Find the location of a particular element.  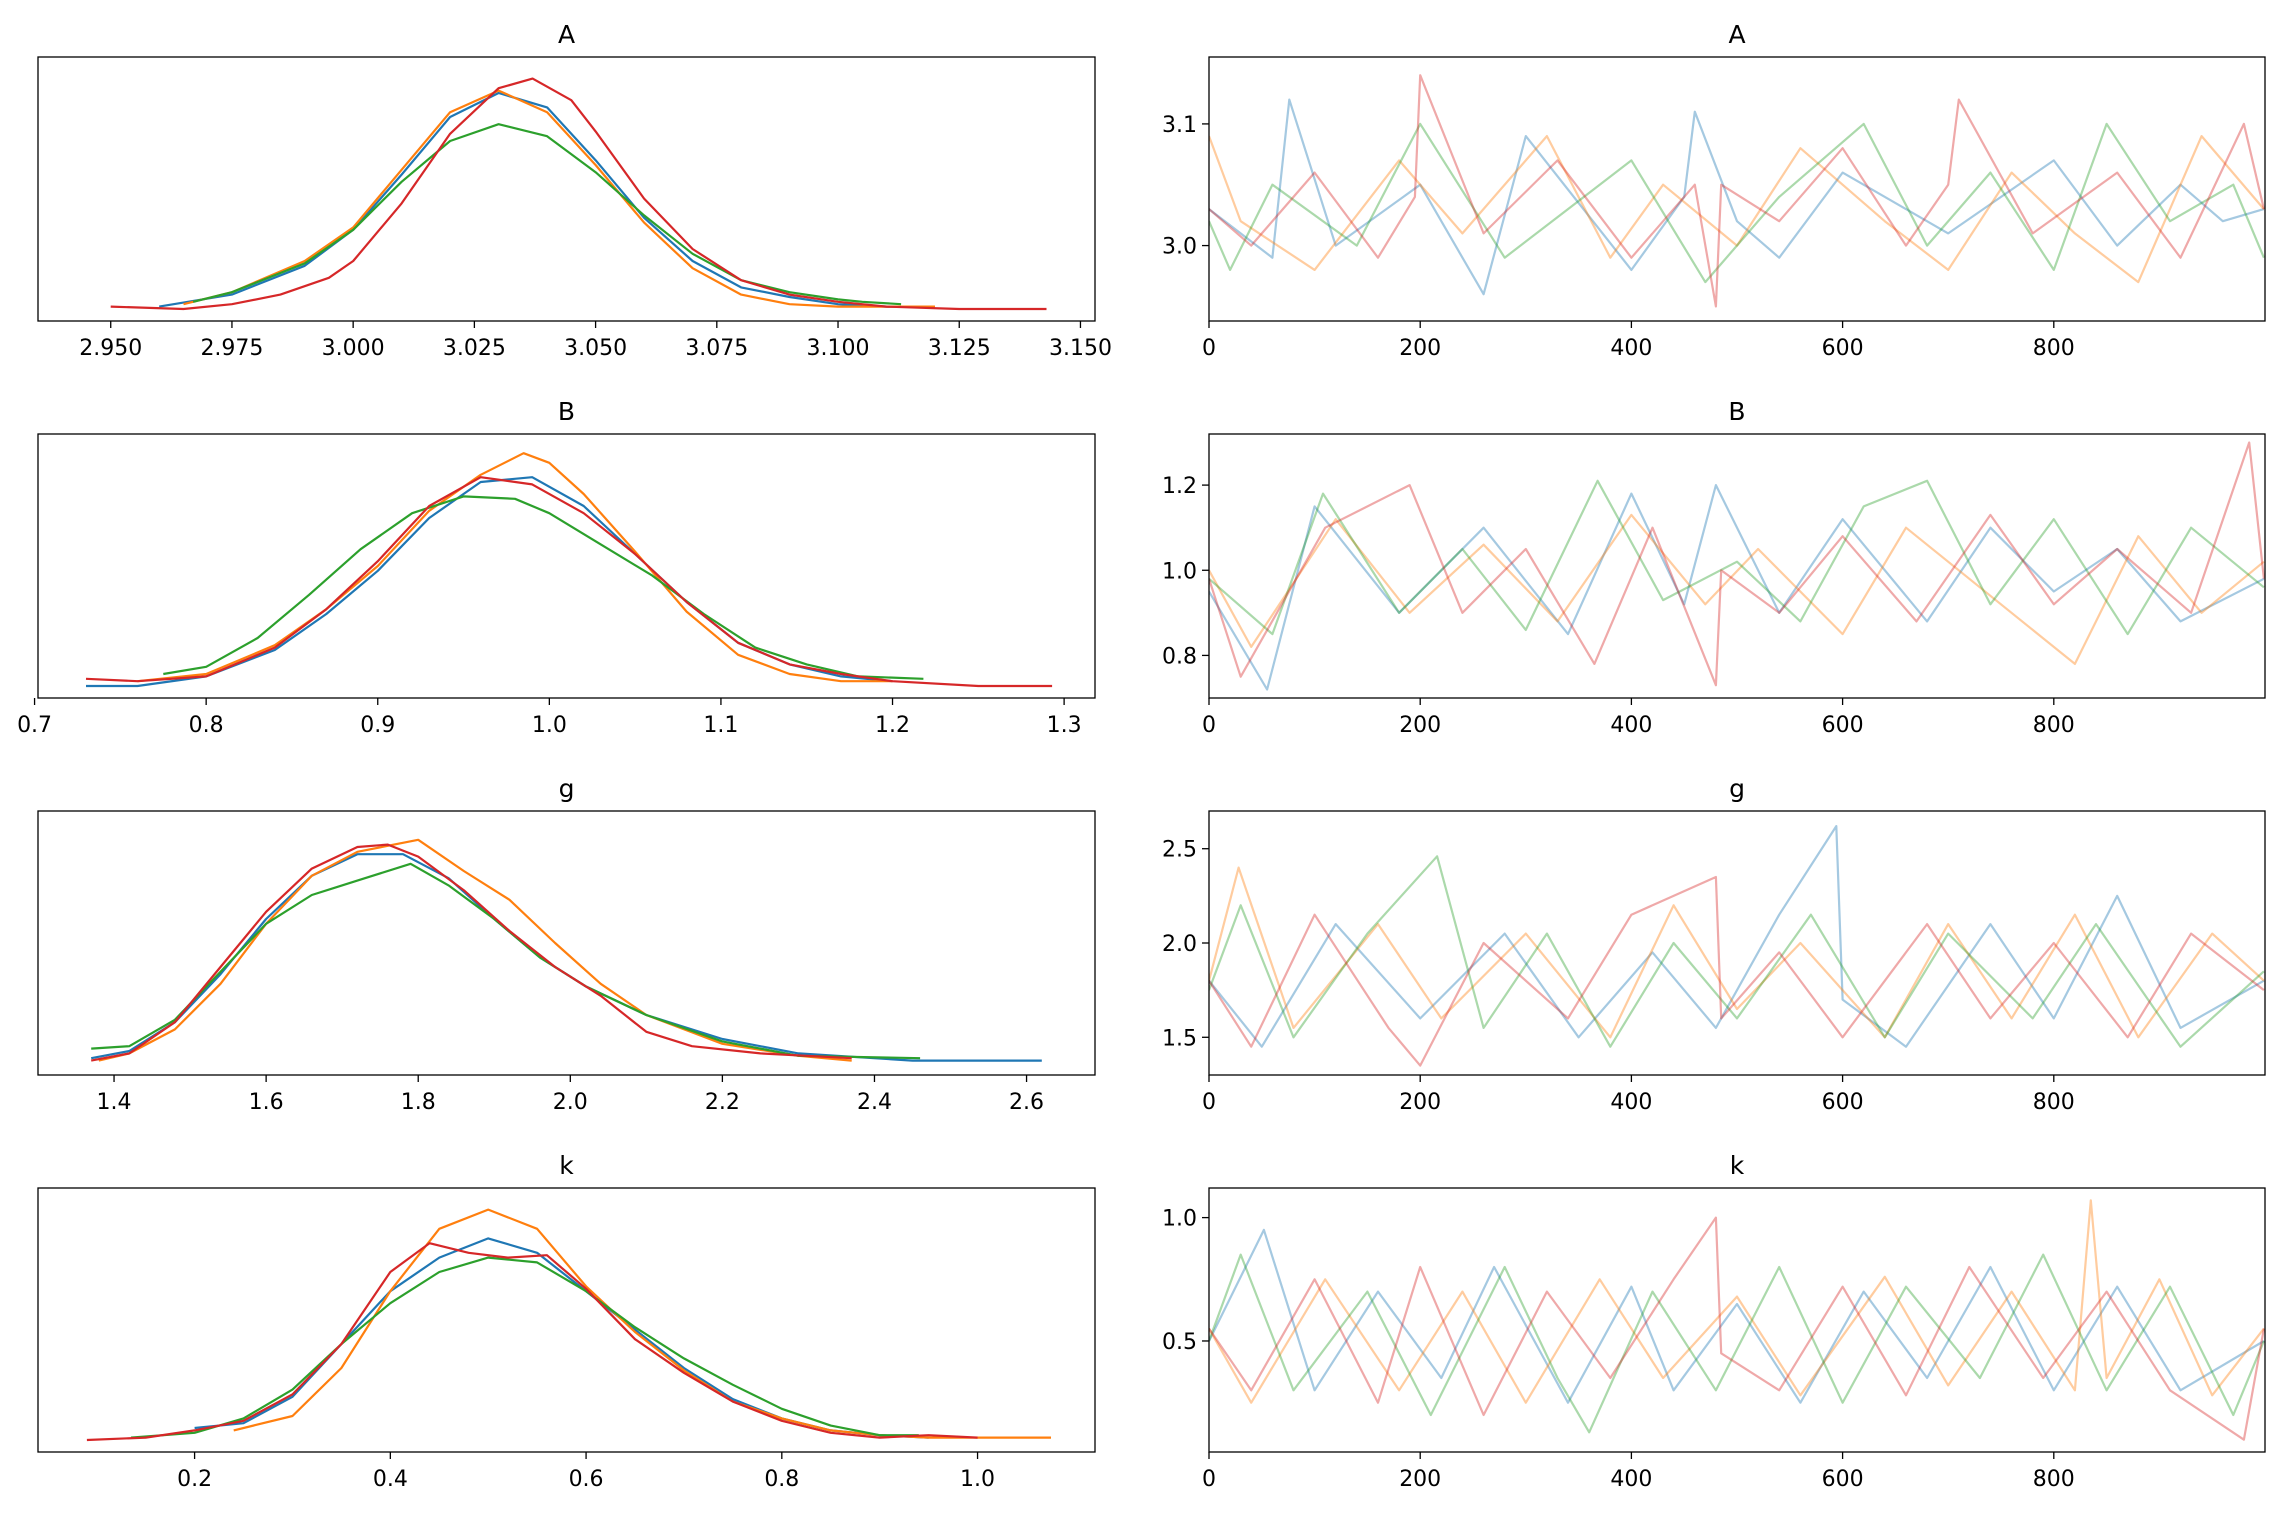

x-tick-label: 2.2 is located at coordinates (722, 1102).